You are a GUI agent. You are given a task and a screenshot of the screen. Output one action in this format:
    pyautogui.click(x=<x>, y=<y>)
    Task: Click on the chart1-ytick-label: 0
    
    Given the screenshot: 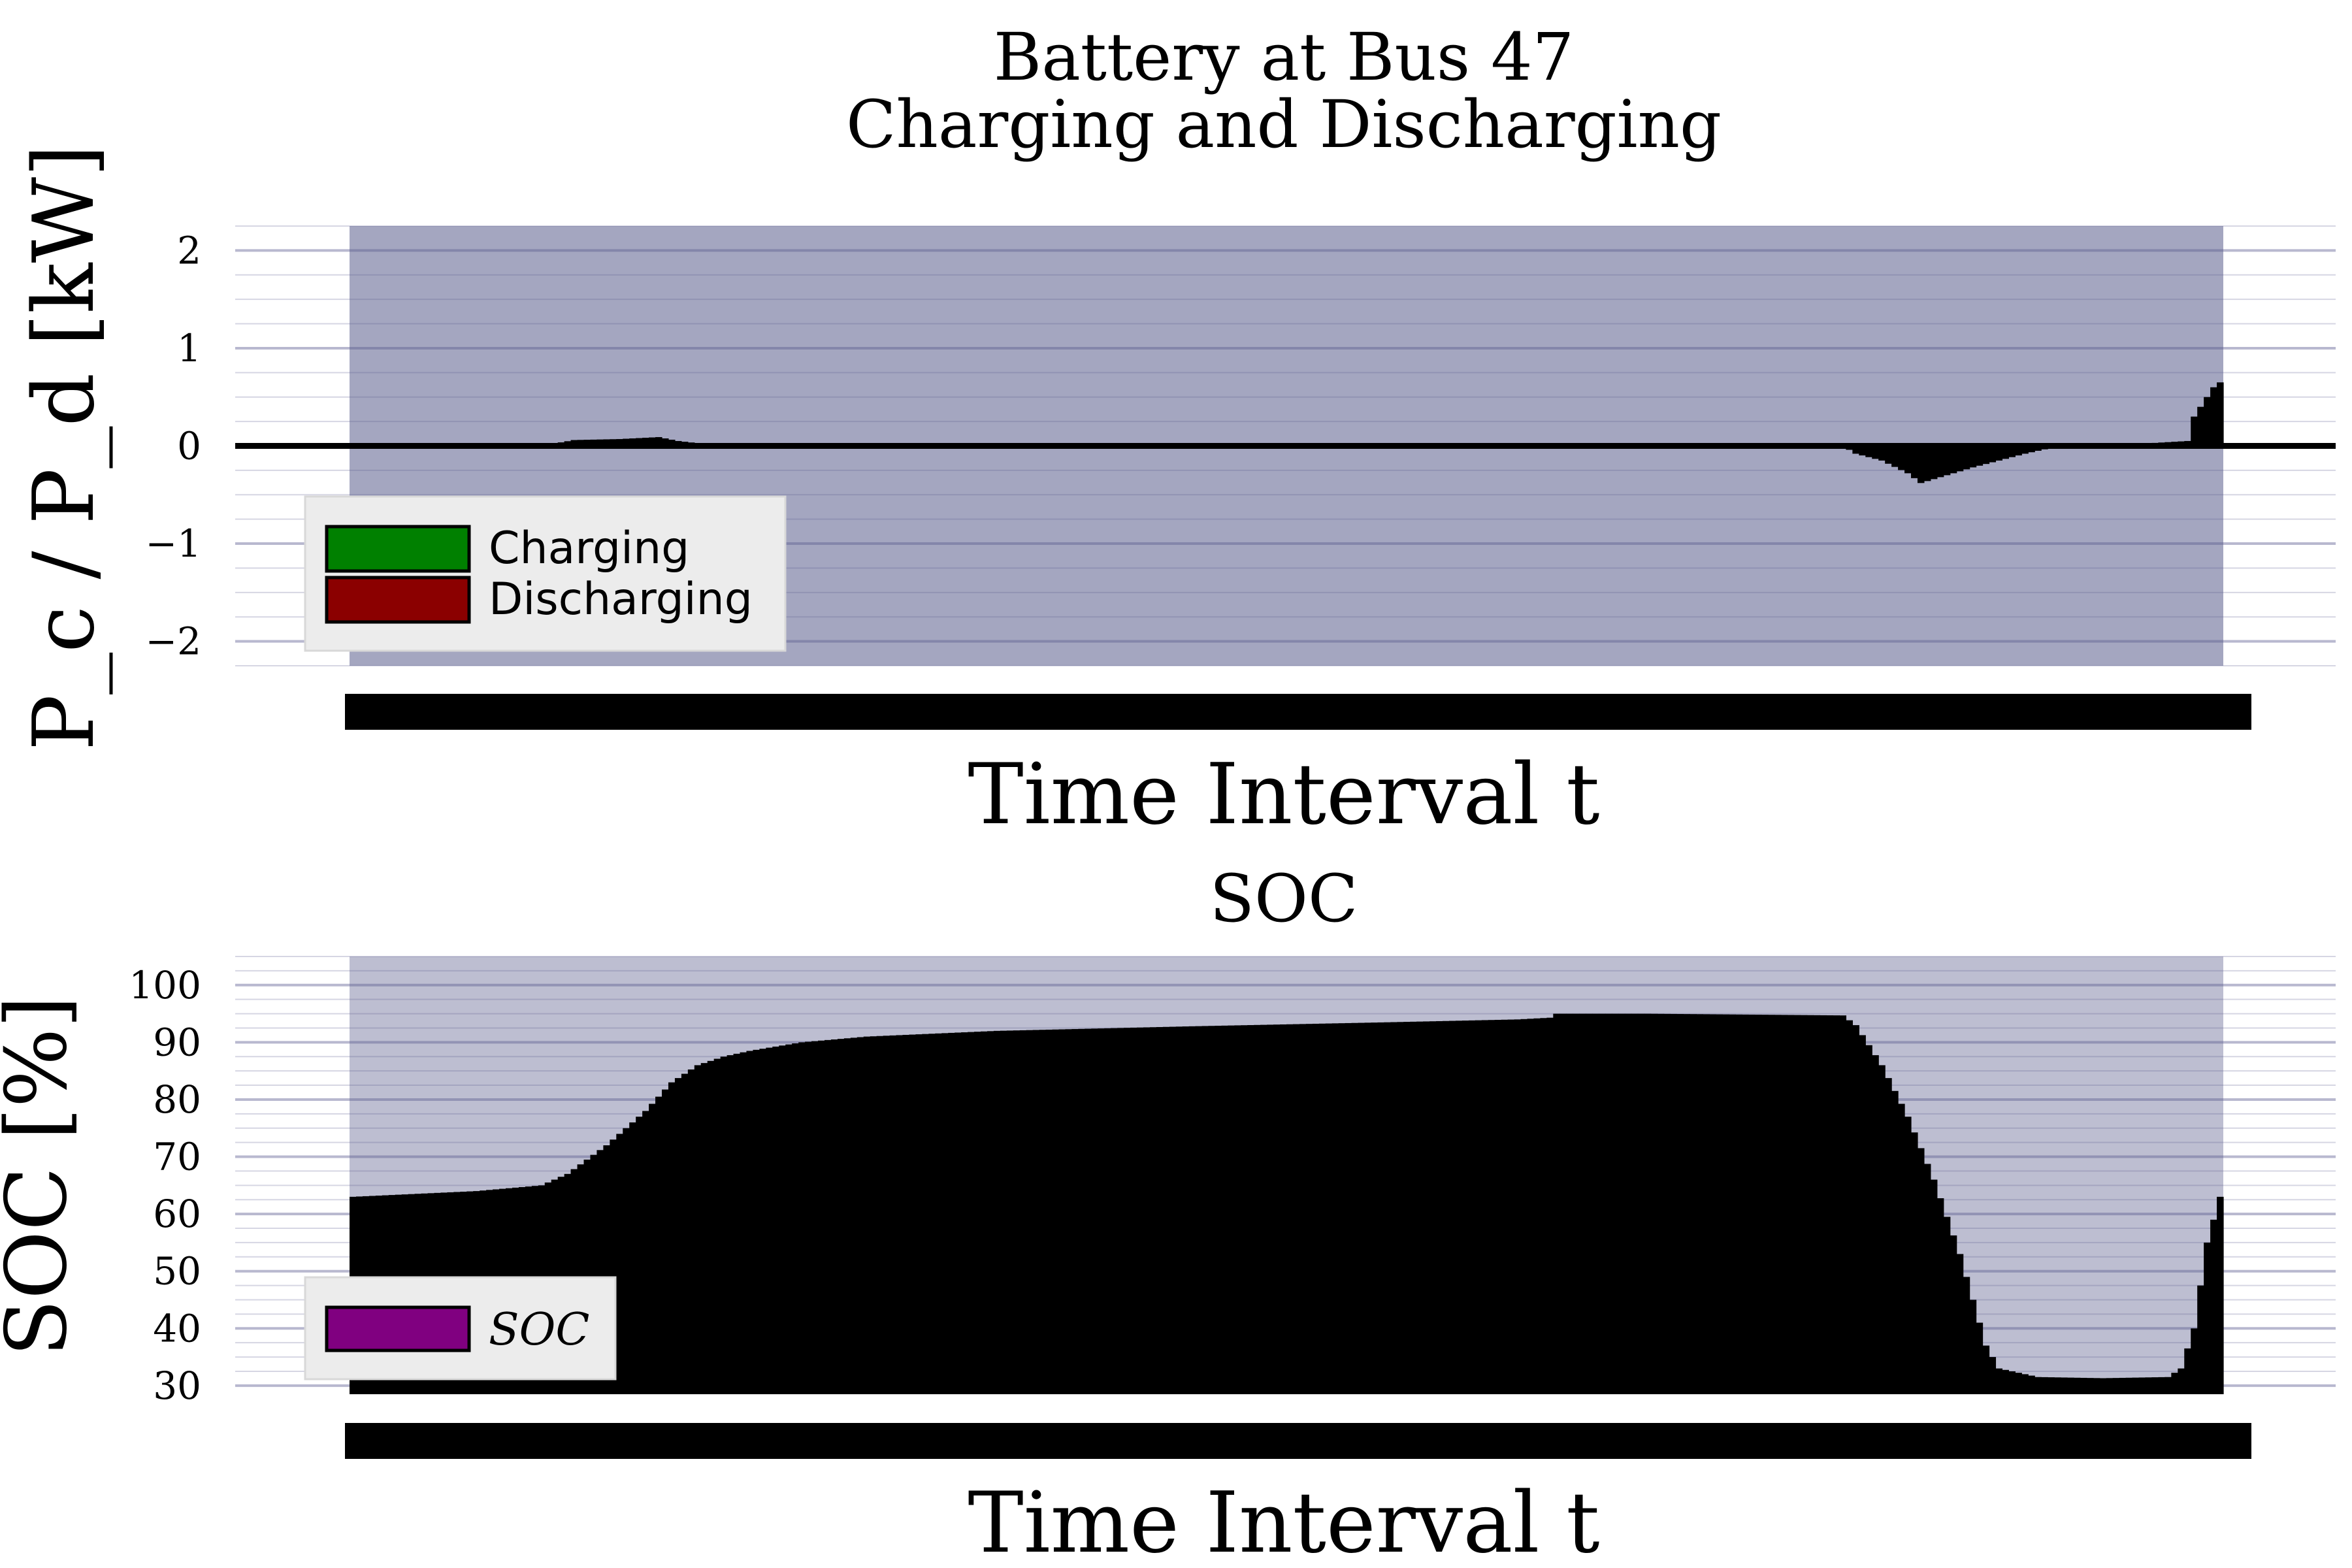 What is the action you would take?
    pyautogui.click(x=189, y=446)
    